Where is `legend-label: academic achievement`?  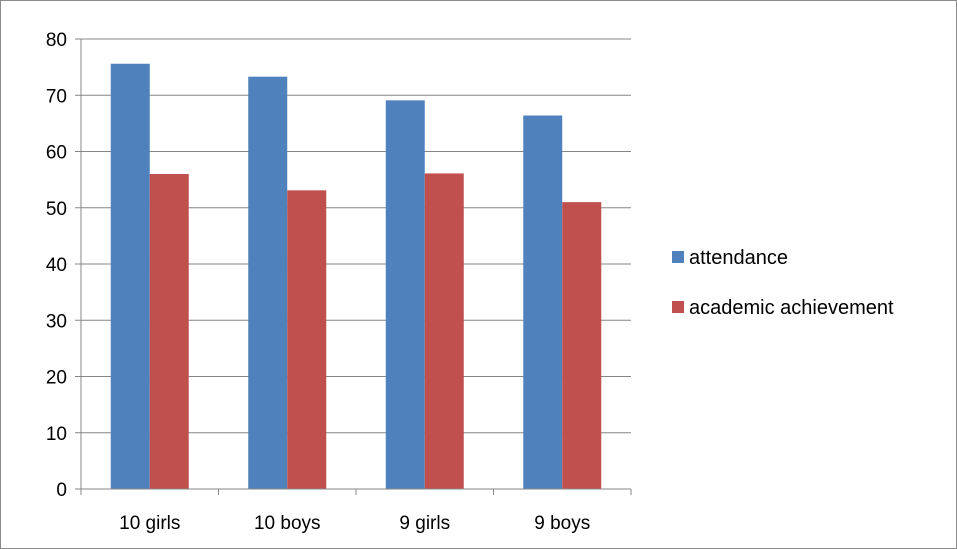 legend-label: academic achievement is located at coordinates (791, 308).